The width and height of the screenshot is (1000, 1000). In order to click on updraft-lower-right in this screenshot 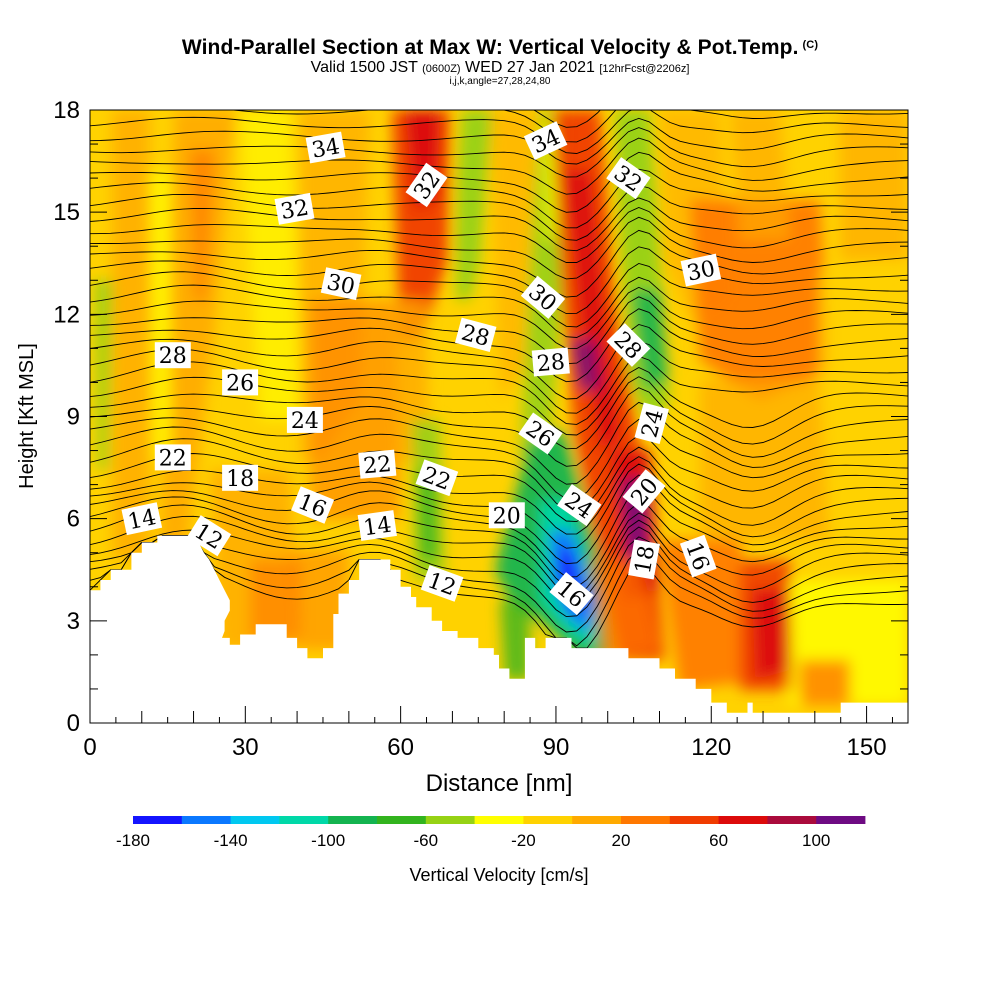, I will do `click(710, 615)`.